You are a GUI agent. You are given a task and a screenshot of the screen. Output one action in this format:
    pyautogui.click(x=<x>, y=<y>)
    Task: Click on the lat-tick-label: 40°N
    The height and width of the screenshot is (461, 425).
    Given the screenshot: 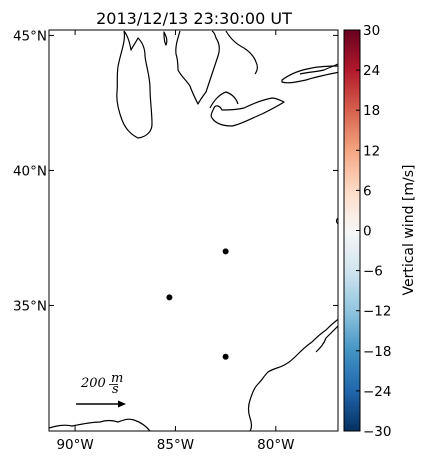 What is the action you would take?
    pyautogui.click(x=30, y=171)
    